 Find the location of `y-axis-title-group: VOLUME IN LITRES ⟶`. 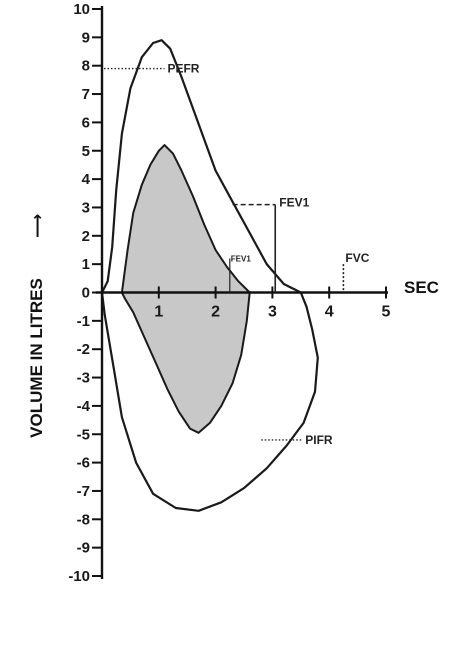

y-axis-title-group: VOLUME IN LITRES ⟶ is located at coordinates (37, 326).